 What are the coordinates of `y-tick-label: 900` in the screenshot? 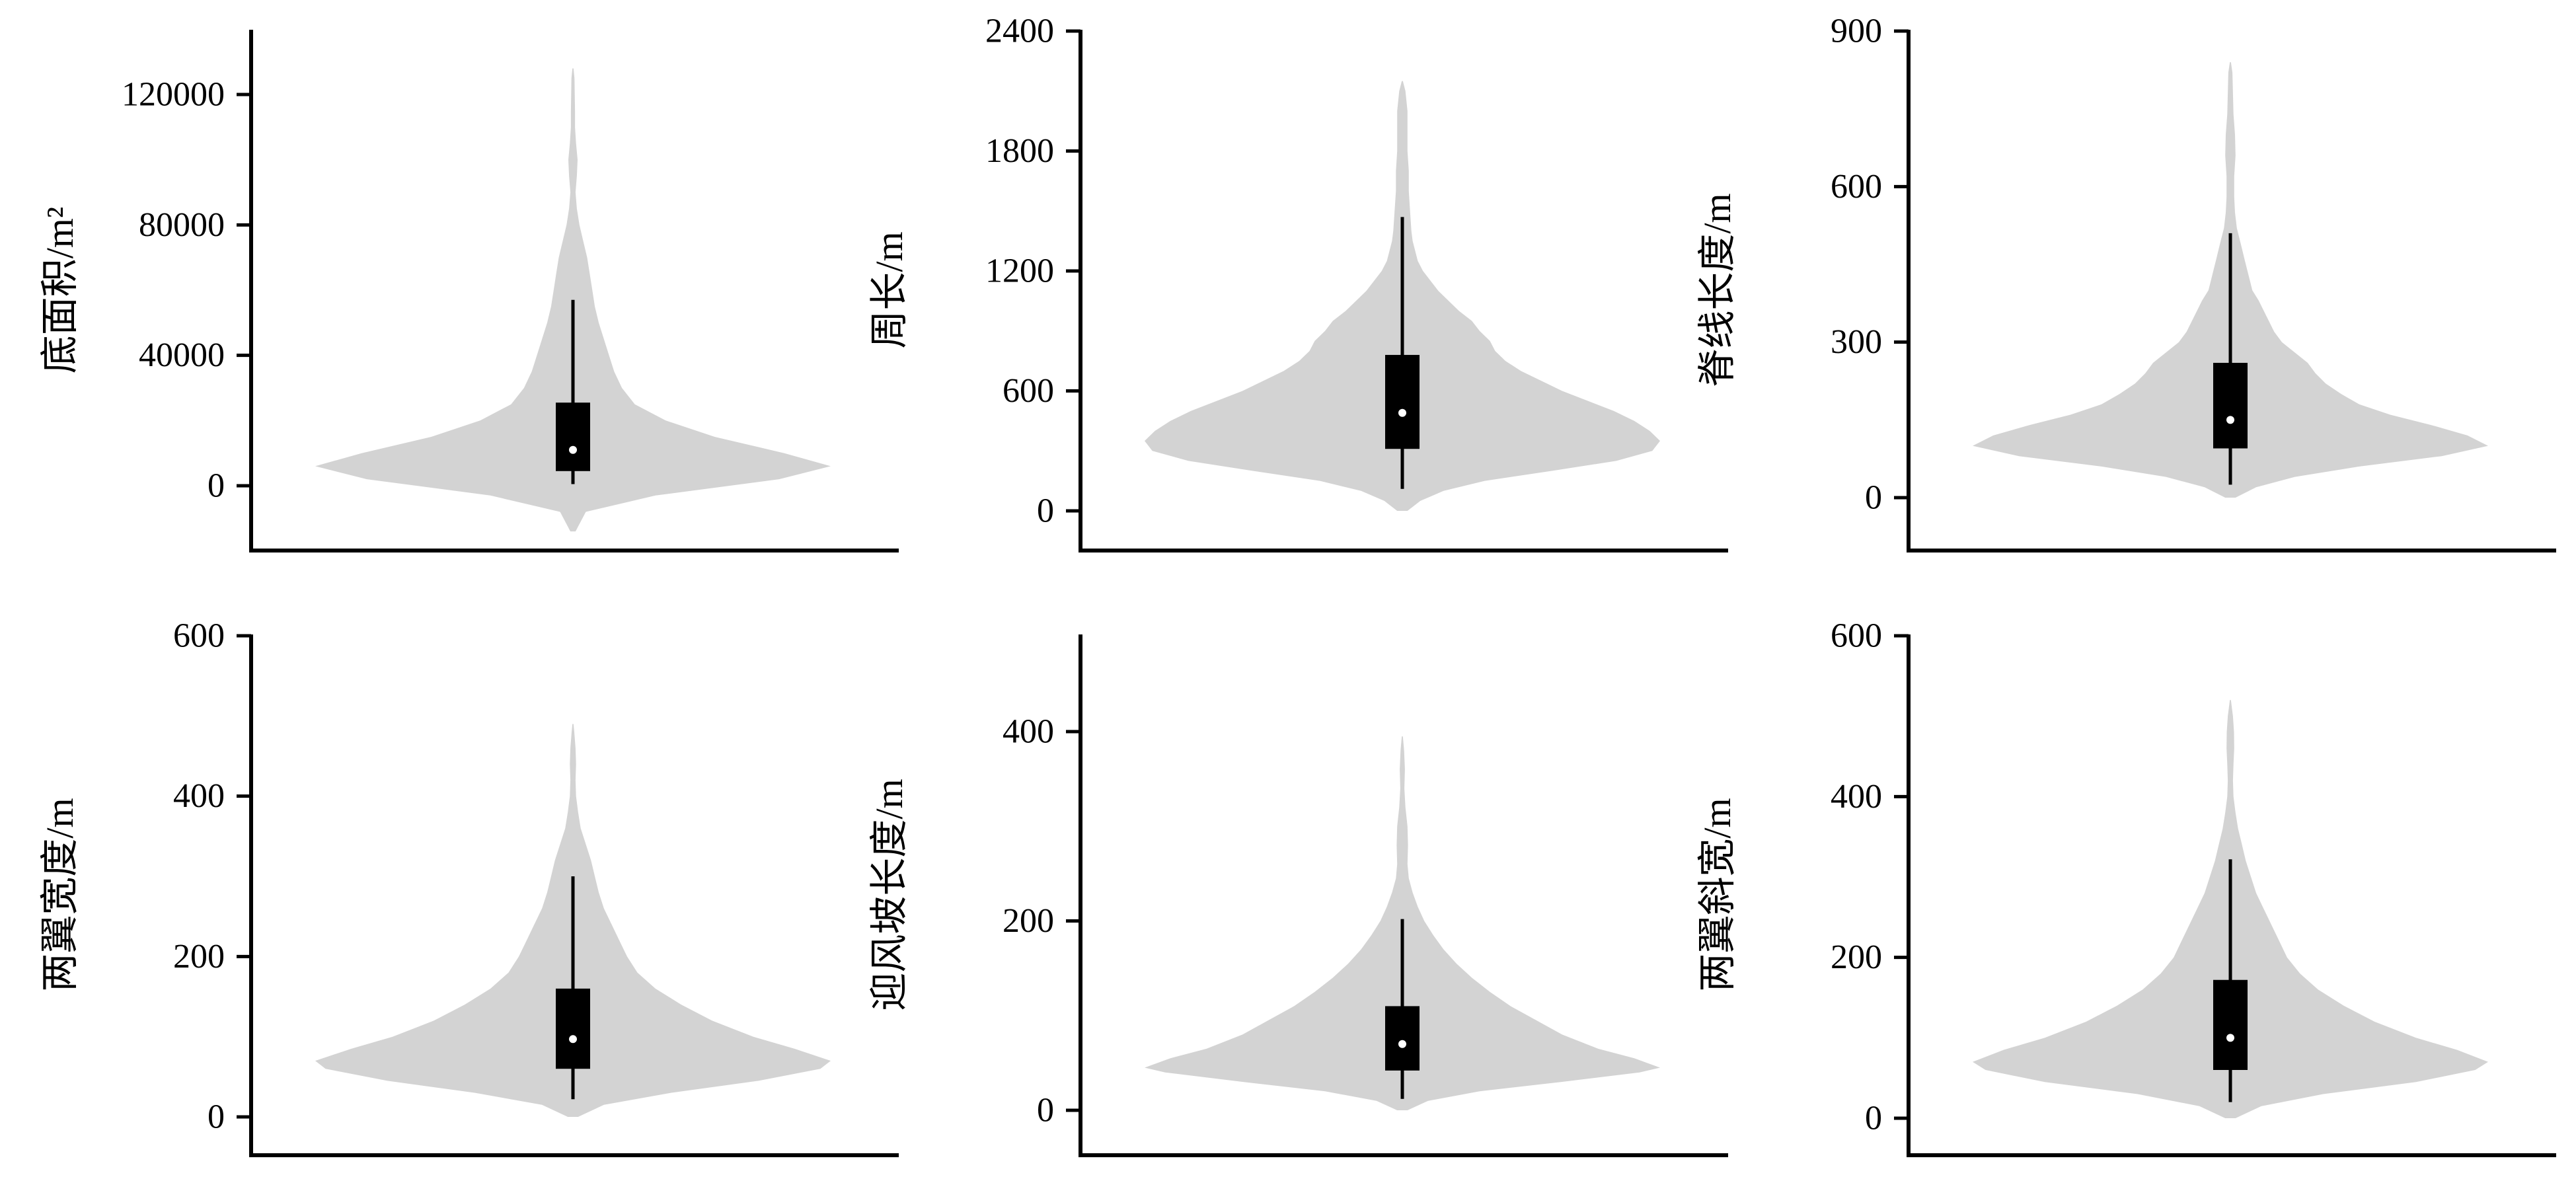 It's located at (1857, 31).